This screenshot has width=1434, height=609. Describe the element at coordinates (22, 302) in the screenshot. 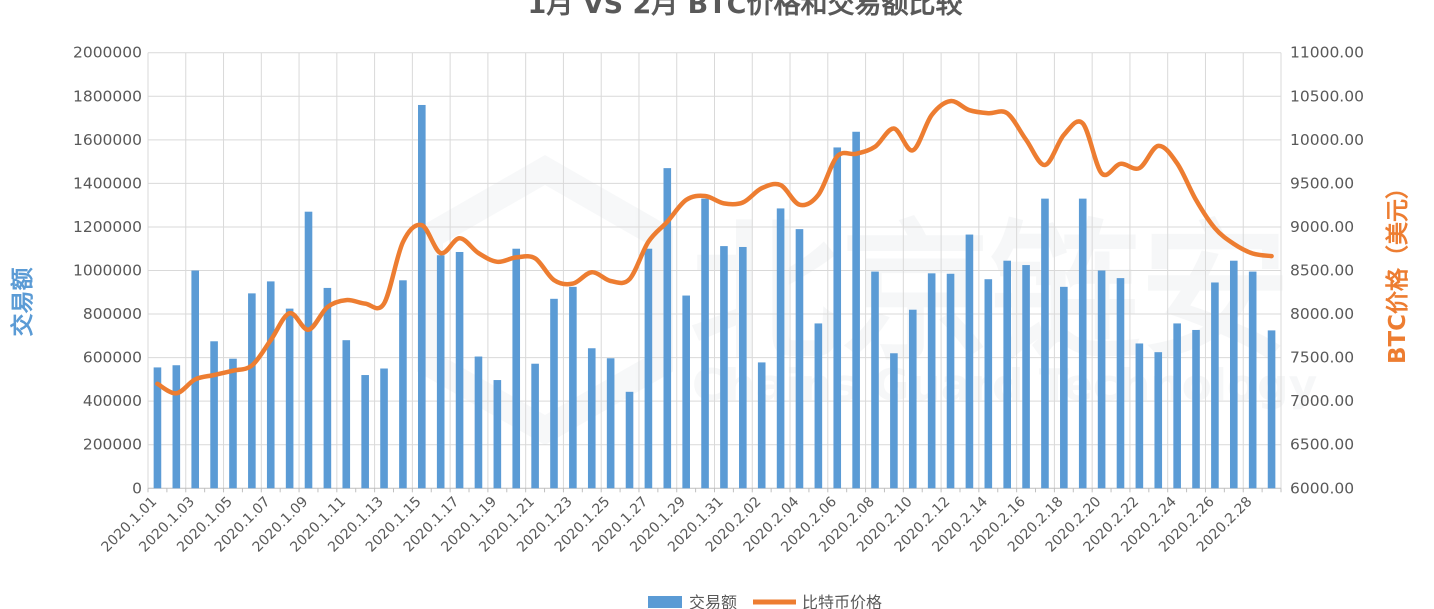

I see `left-axis-title: 交易额` at that location.